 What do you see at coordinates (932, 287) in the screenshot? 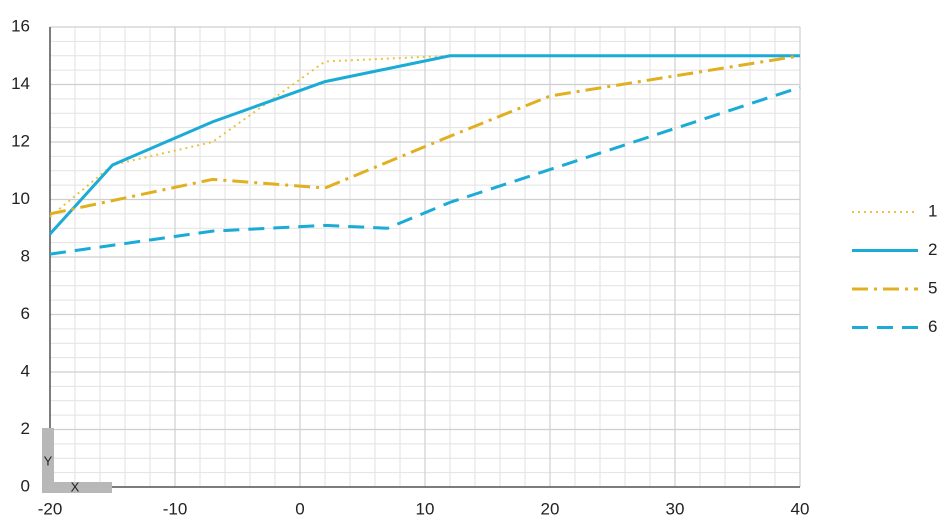
I see `legend-label: 5` at bounding box center [932, 287].